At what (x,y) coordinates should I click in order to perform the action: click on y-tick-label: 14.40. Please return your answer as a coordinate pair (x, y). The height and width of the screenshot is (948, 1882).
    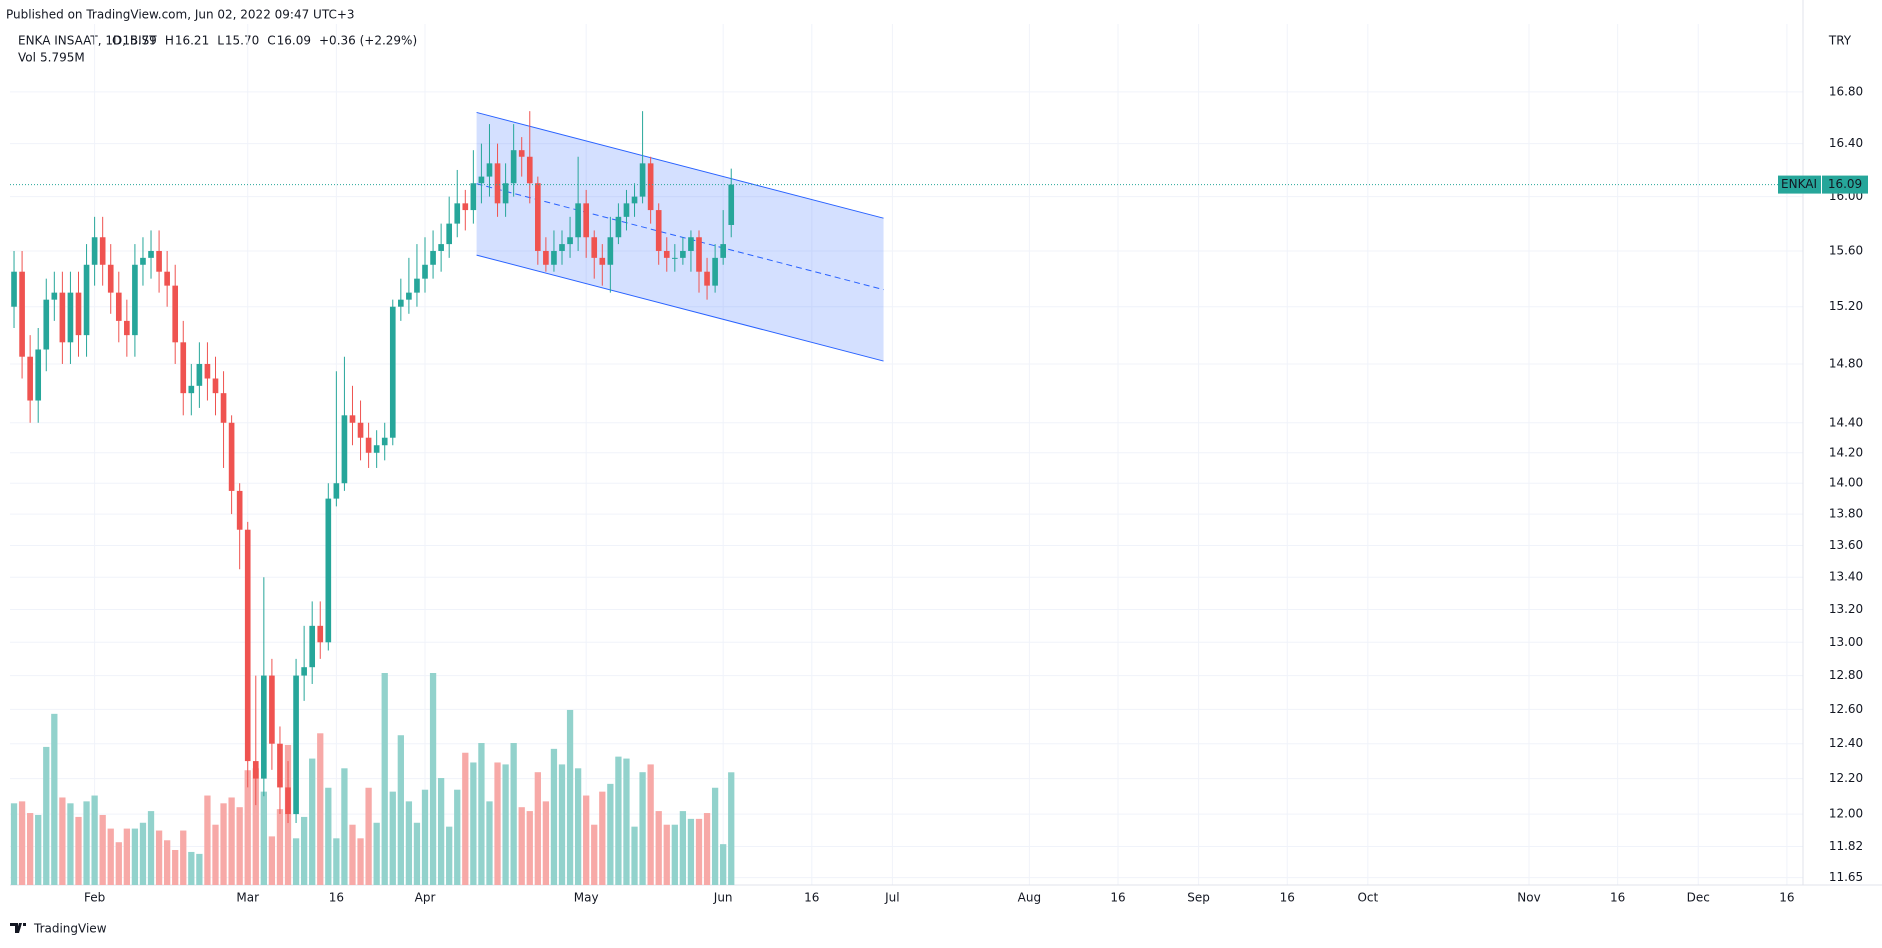
    Looking at the image, I should click on (1846, 422).